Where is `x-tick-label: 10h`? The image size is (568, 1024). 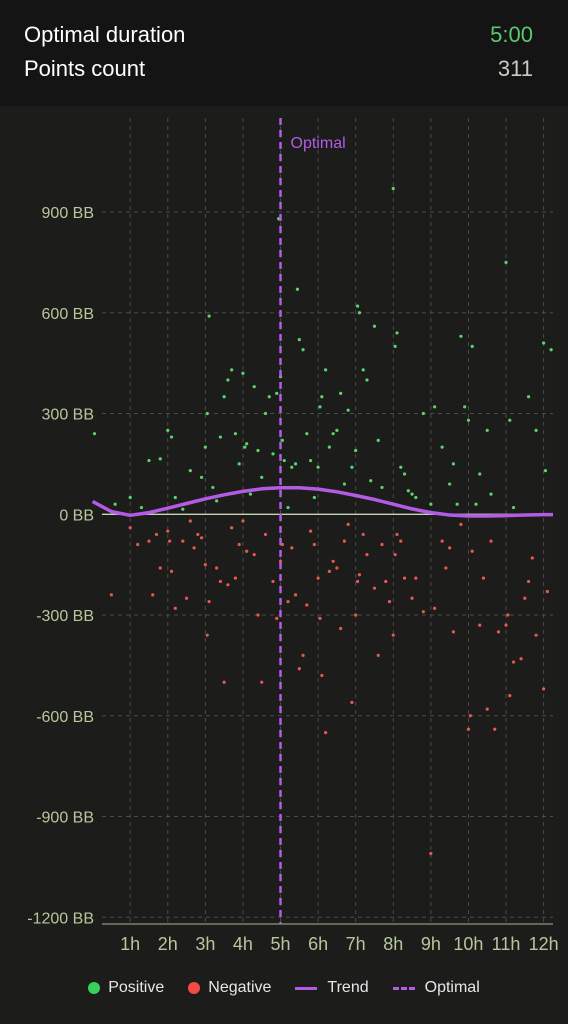 x-tick-label: 10h is located at coordinates (468, 944).